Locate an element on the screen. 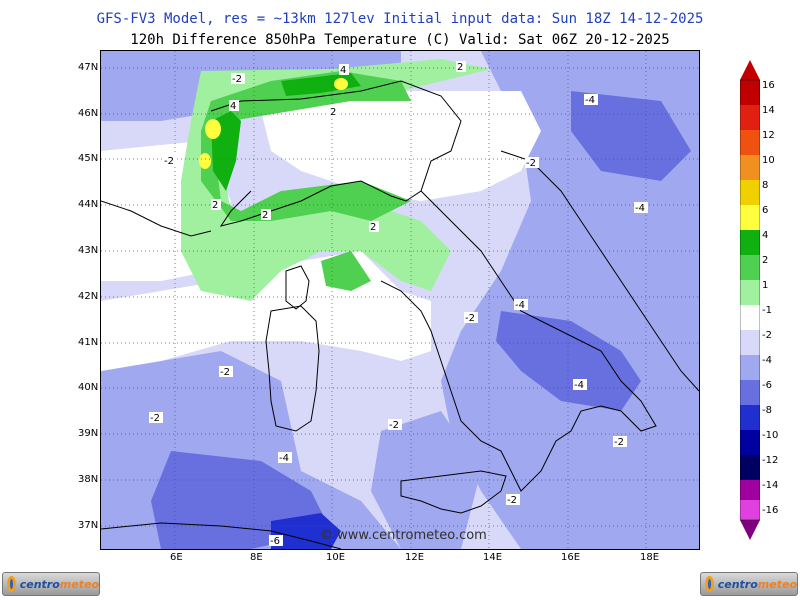  colorbar-bottom-arrow is located at coordinates (750, 530).